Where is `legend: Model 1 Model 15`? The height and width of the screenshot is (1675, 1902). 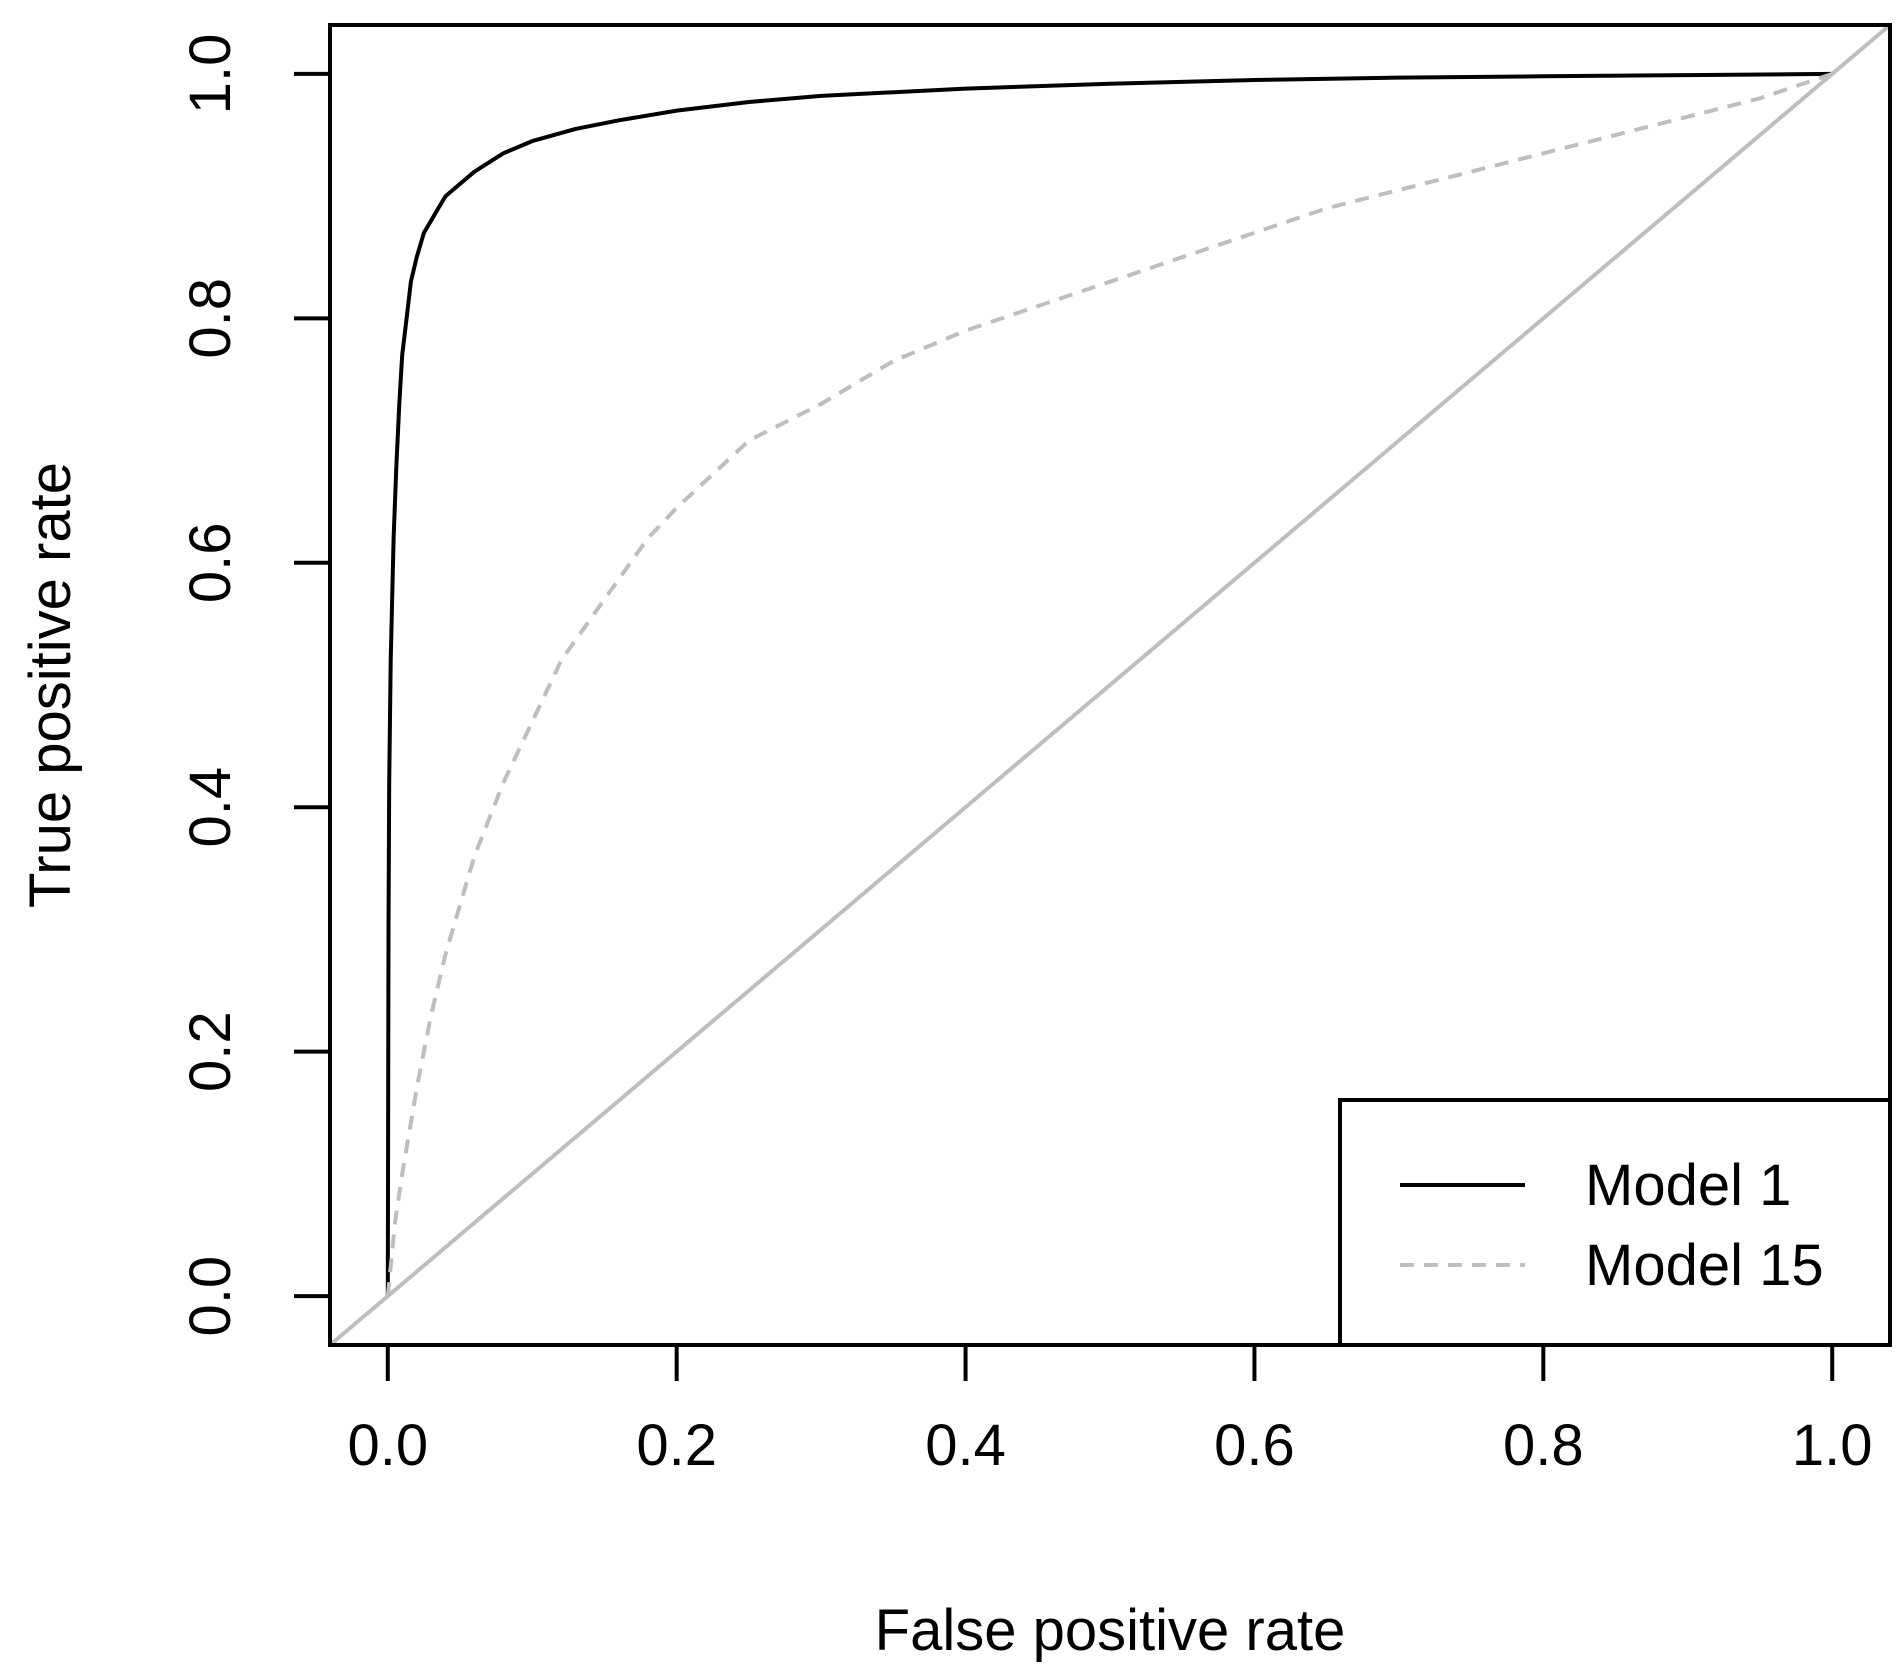 legend: Model 1 Model 15 is located at coordinates (1615, 1222).